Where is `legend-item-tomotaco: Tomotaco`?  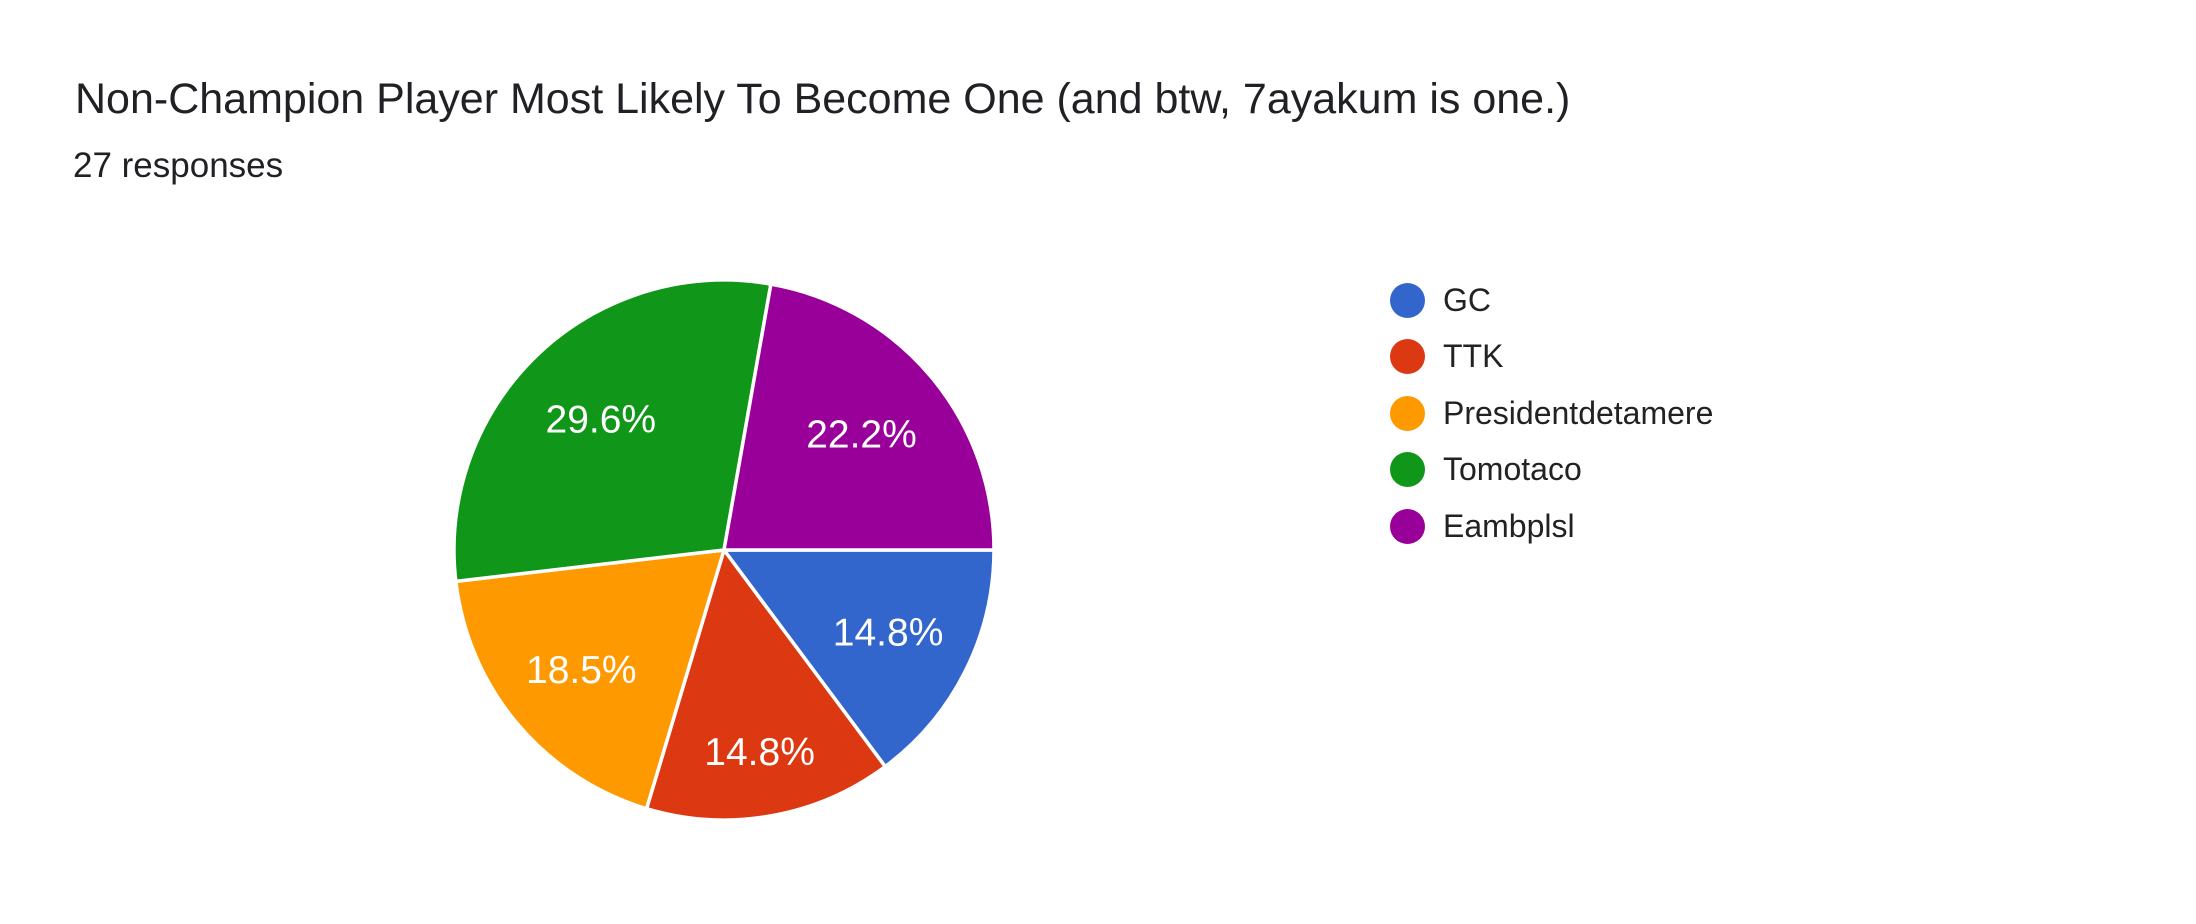
legend-item-tomotaco: Tomotaco is located at coordinates (1551, 470).